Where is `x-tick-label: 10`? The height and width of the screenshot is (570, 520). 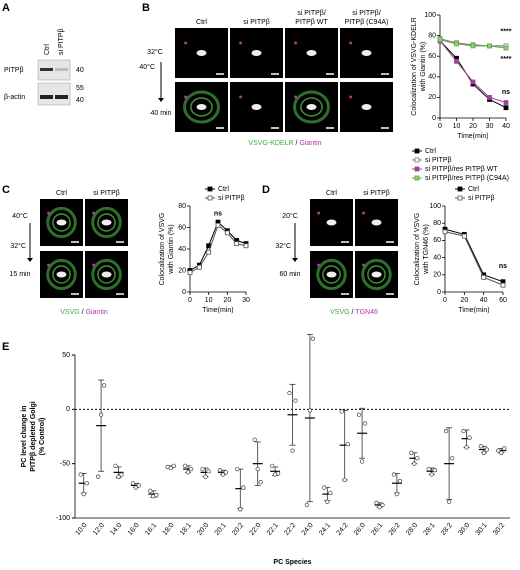
x-tick-label: 10 is located at coordinates (457, 126).